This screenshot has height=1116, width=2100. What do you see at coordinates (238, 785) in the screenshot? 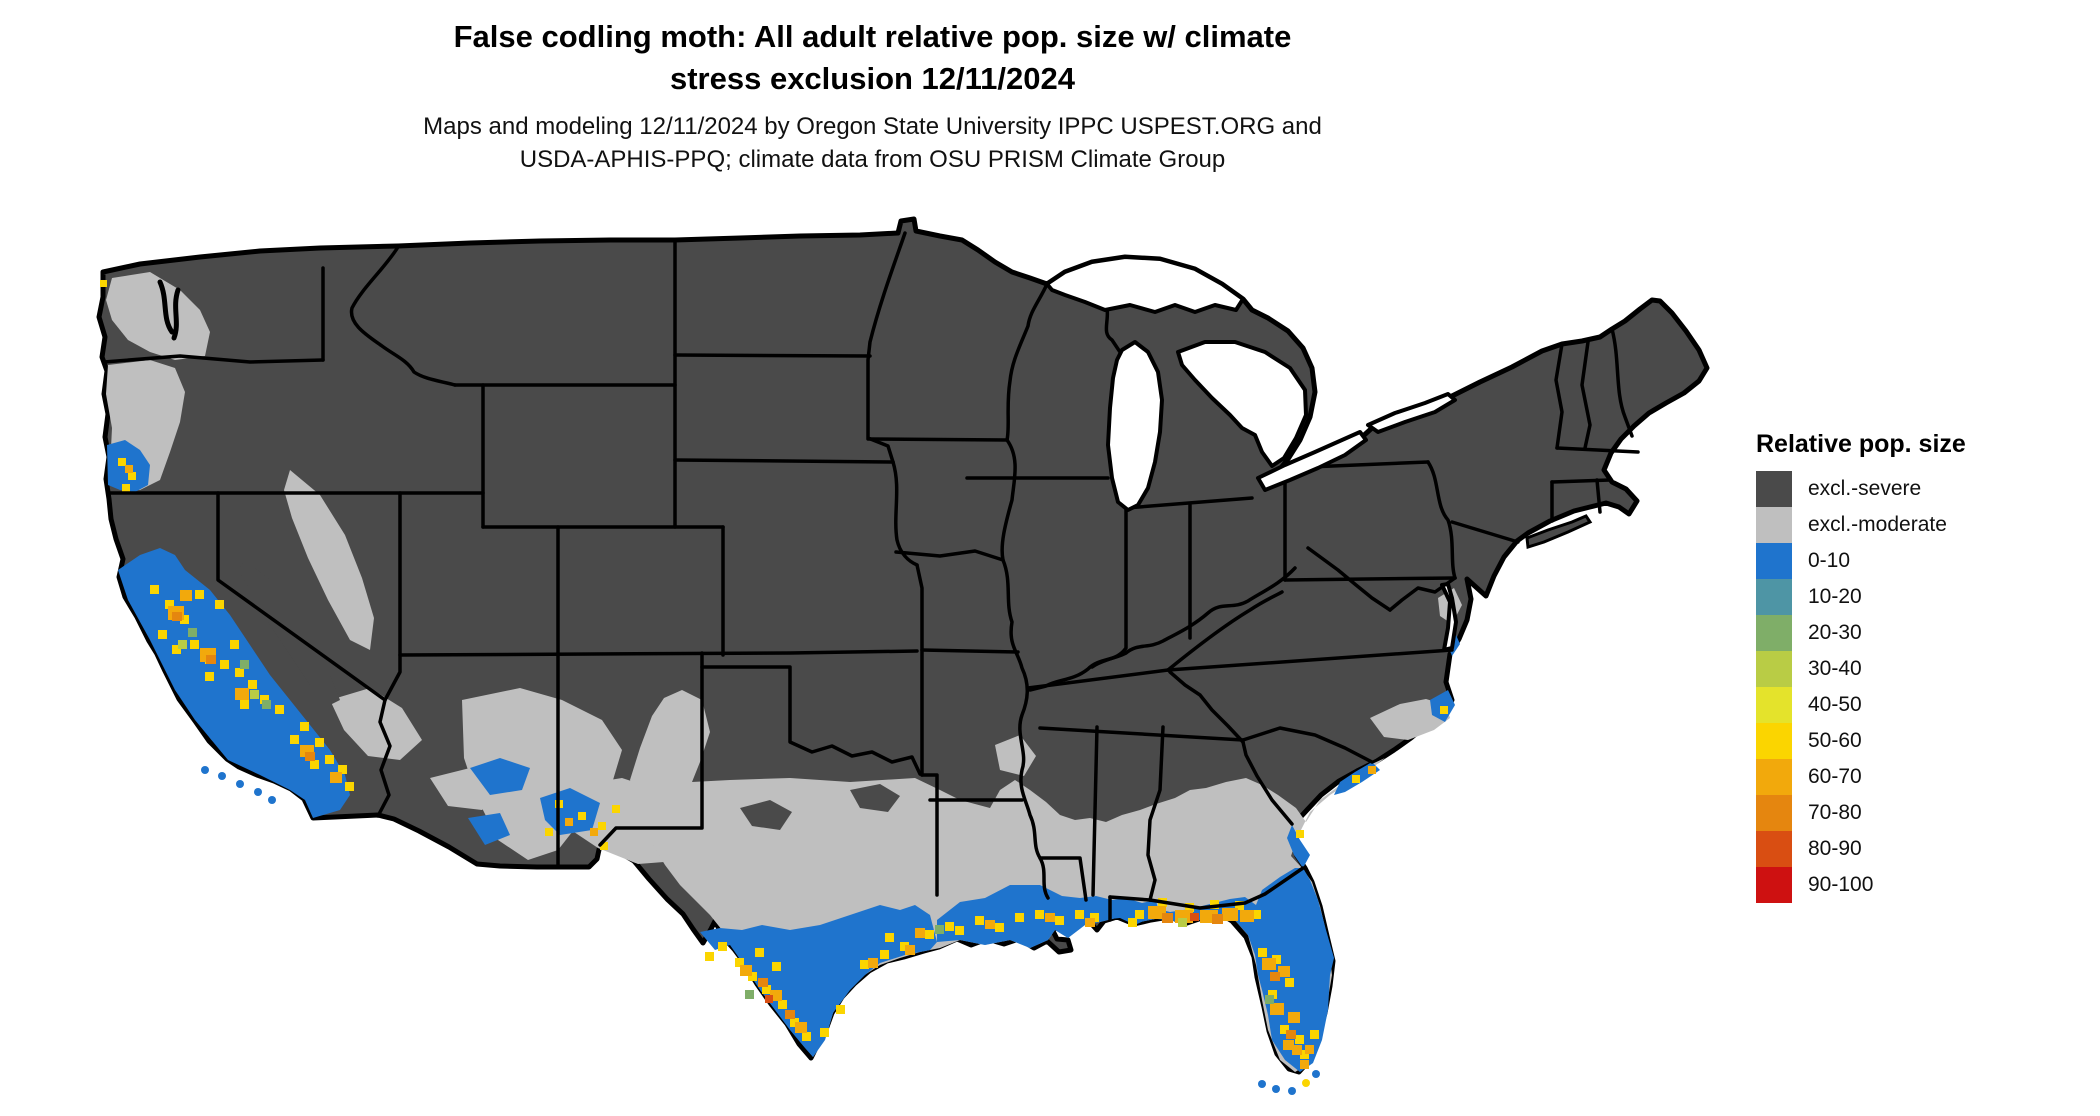
I see `channel-islands` at bounding box center [238, 785].